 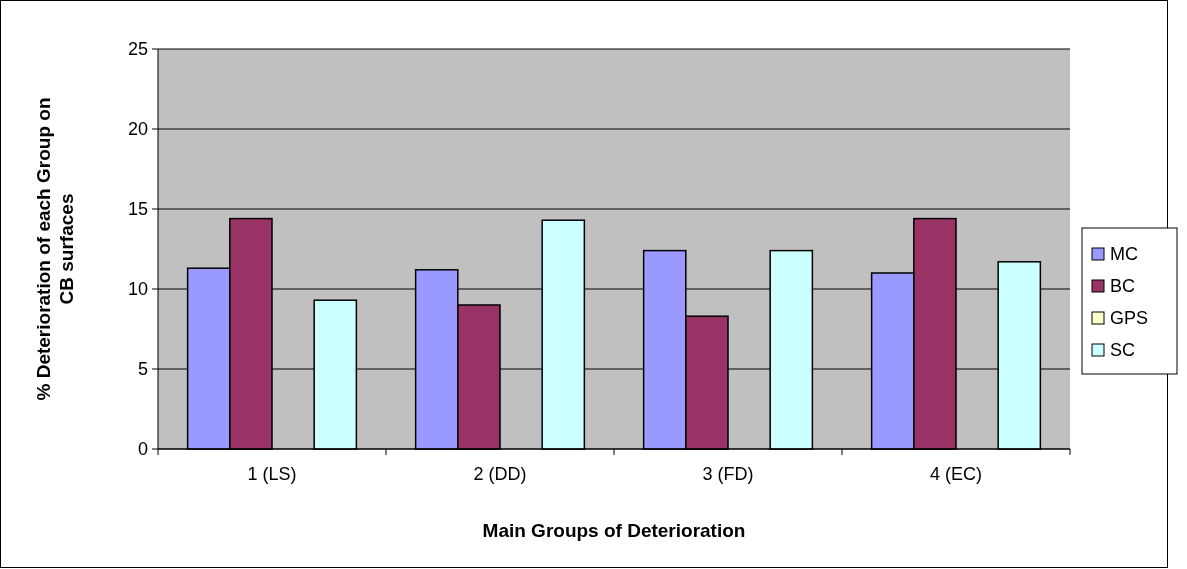 What do you see at coordinates (1123, 286) in the screenshot?
I see `legend-label: BC` at bounding box center [1123, 286].